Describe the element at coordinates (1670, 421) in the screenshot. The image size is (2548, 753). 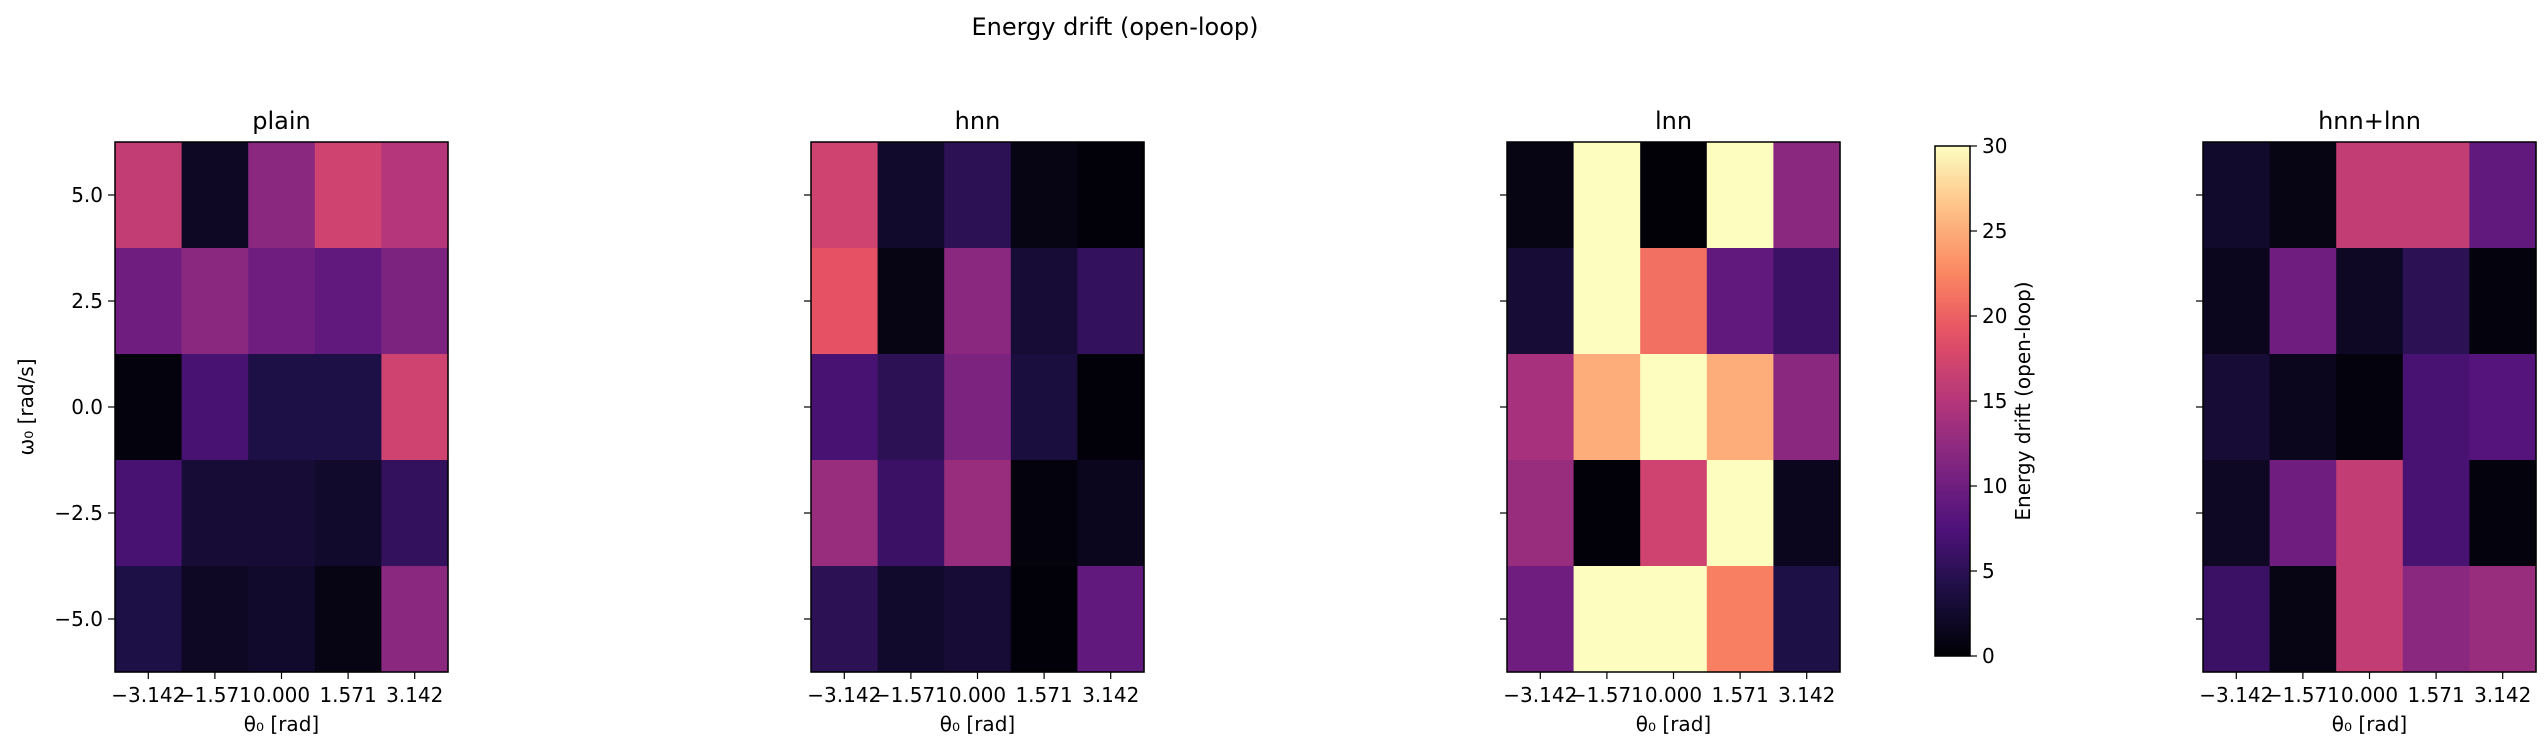
I see `heatmap-panel: lnn −3.142−1.571 0.000 1.571 3.142 θ₀ [rad]` at that location.